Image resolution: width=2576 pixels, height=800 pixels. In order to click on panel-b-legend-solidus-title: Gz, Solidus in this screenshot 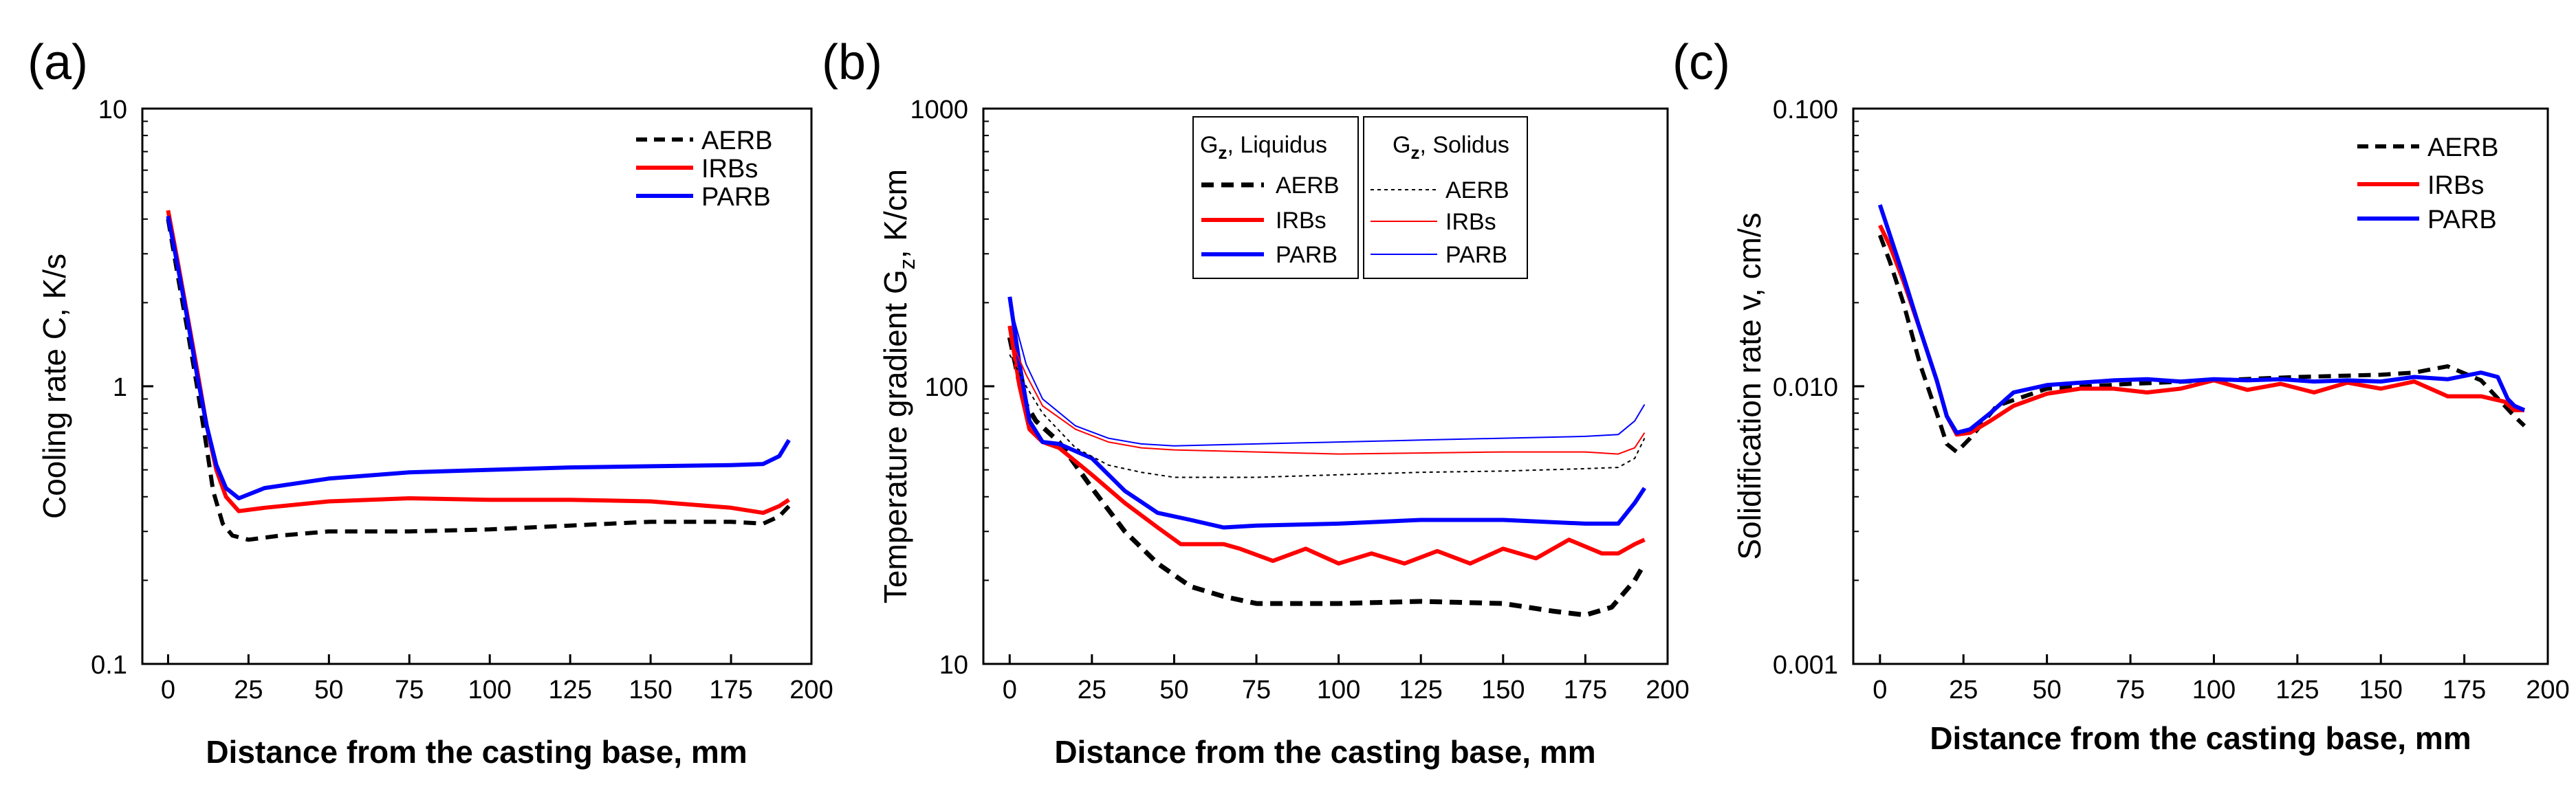, I will do `click(1451, 147)`.